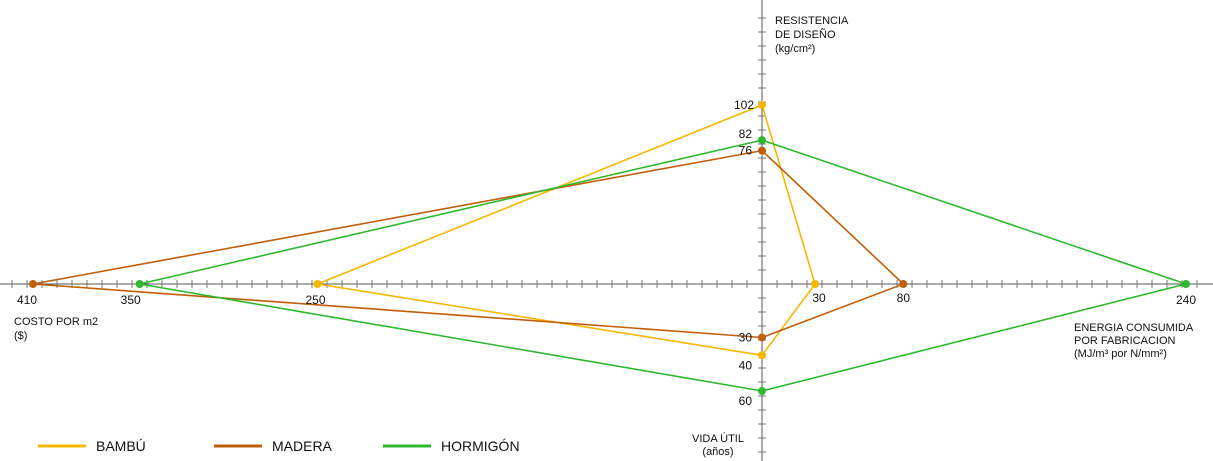  Describe the element at coordinates (746, 365) in the screenshot. I see `tick-label-vida: 40` at that location.